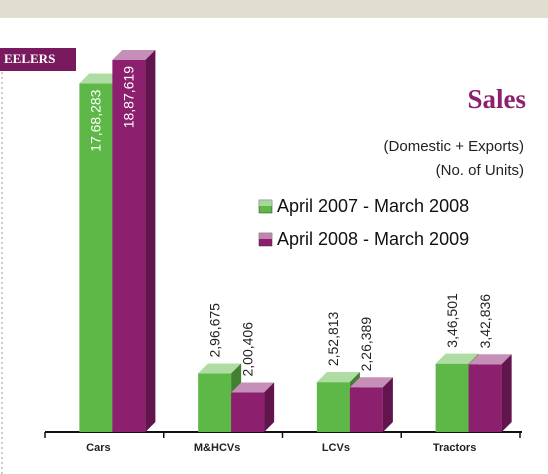 The image size is (548, 474). I want to click on value-label: 17,68,283, so click(96, 120).